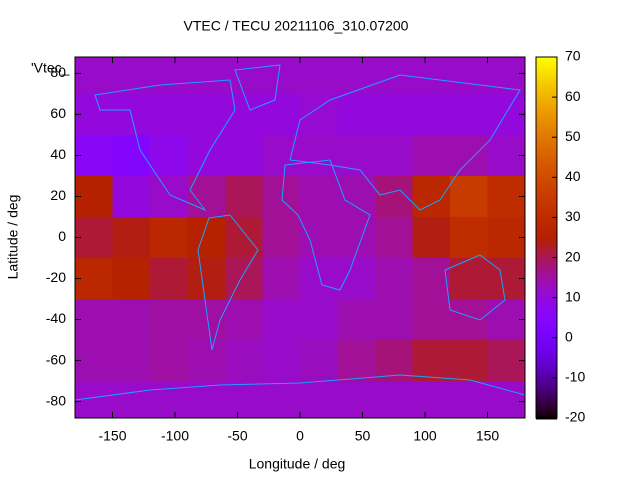 The image size is (640, 480). Describe the element at coordinates (58, 72) in the screenshot. I see `y-tick-label: 80` at that location.